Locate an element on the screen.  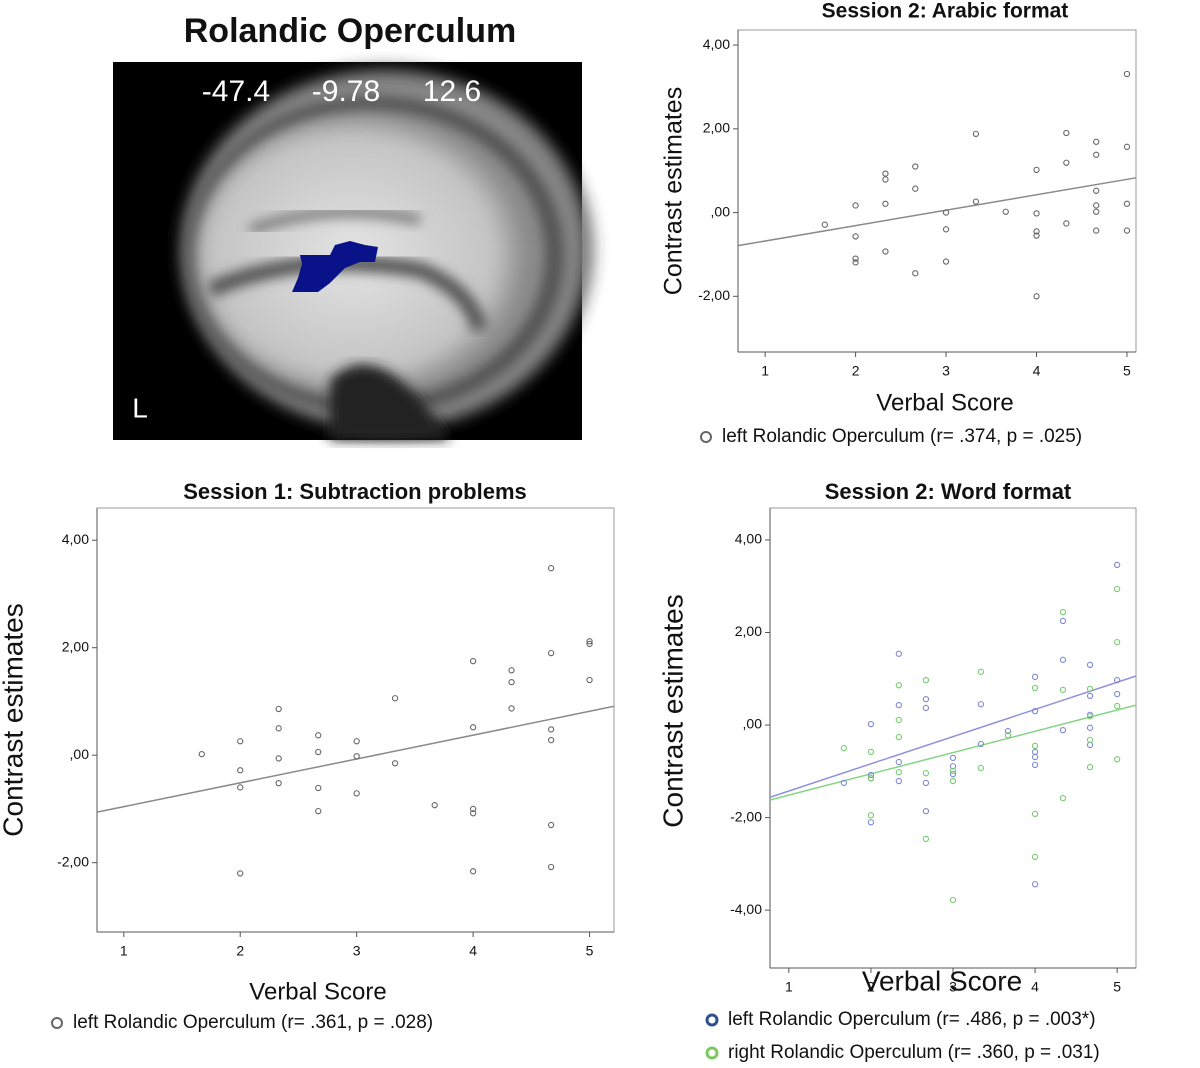
coordinate: 12.6 is located at coordinates (452, 91).